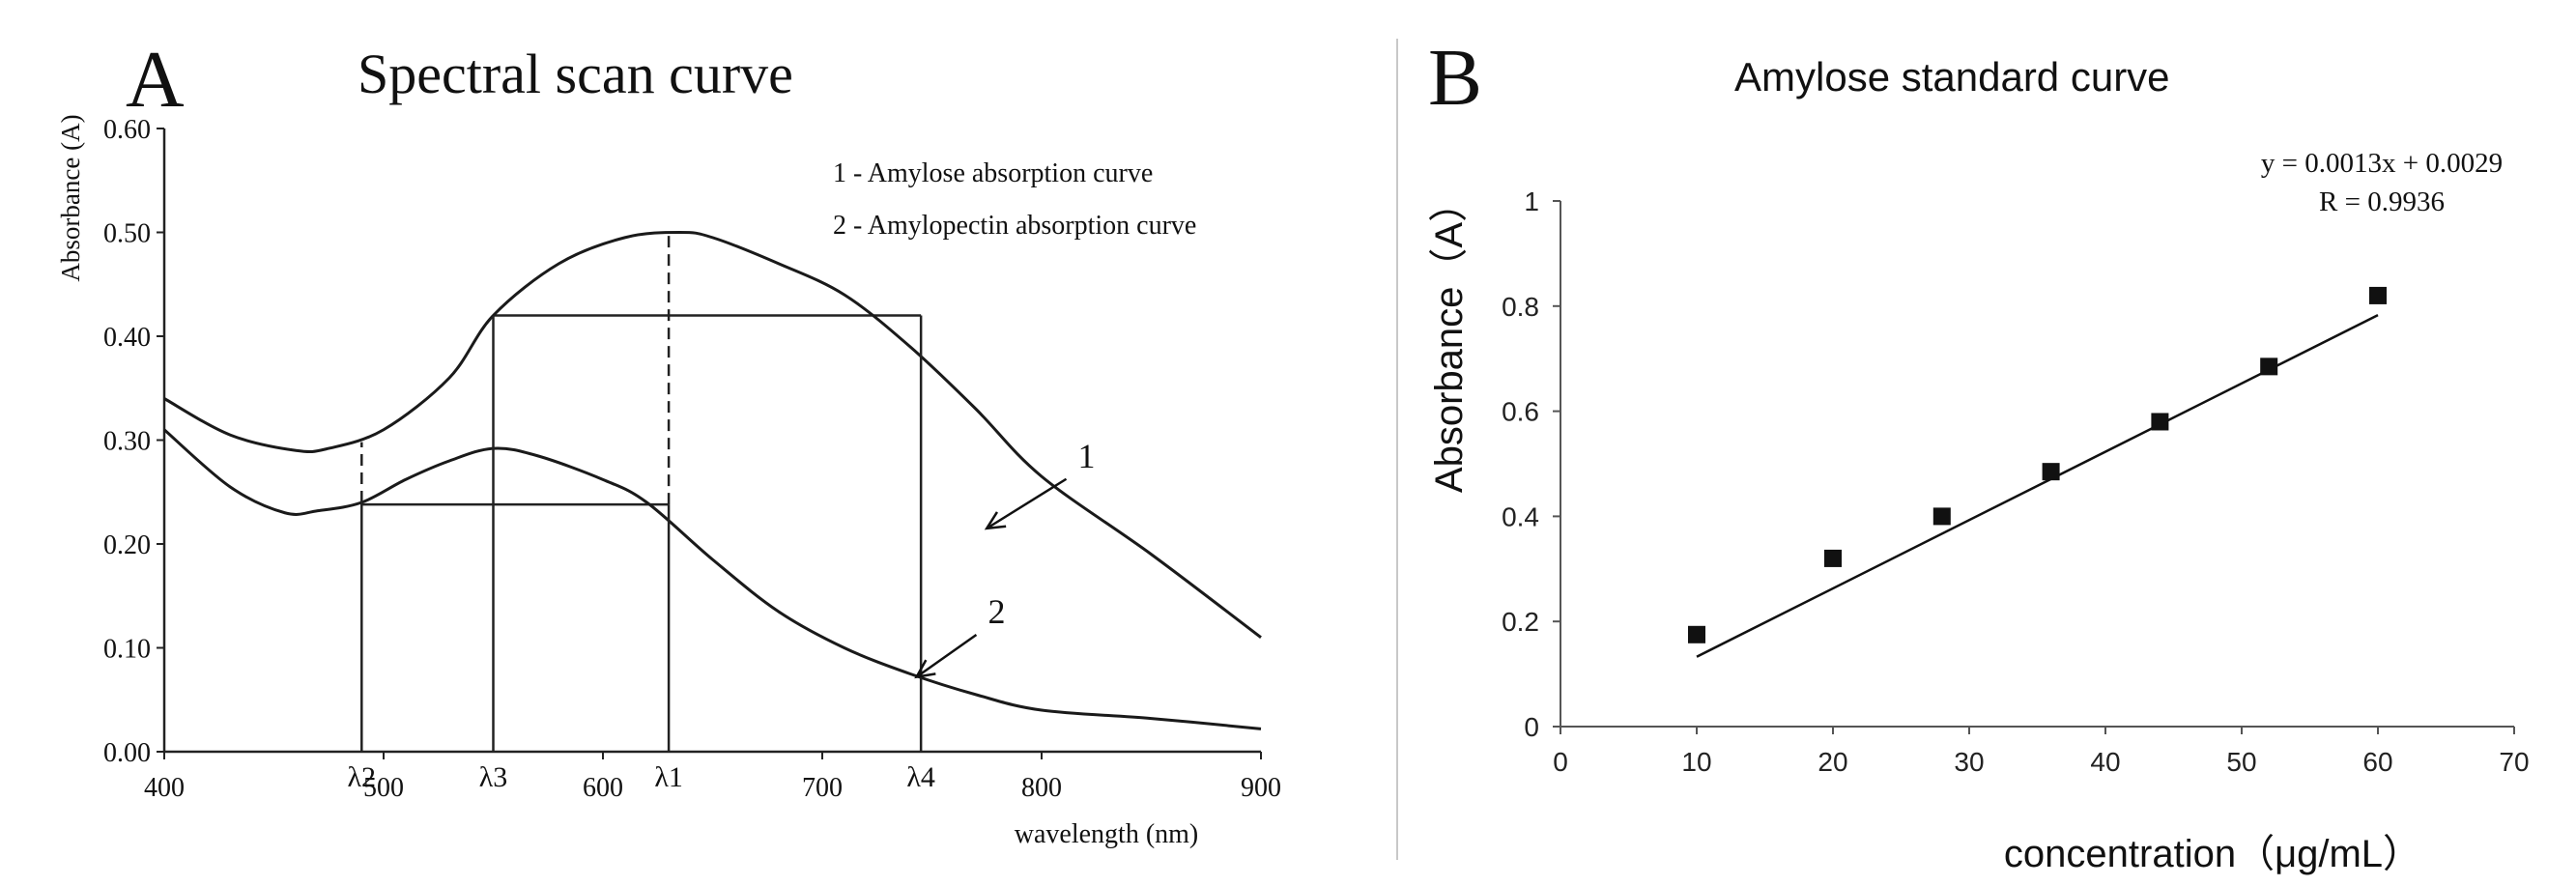 The height and width of the screenshot is (886, 2576). What do you see at coordinates (127, 338) in the screenshot?
I see `a-ytick-label: 0.40` at bounding box center [127, 338].